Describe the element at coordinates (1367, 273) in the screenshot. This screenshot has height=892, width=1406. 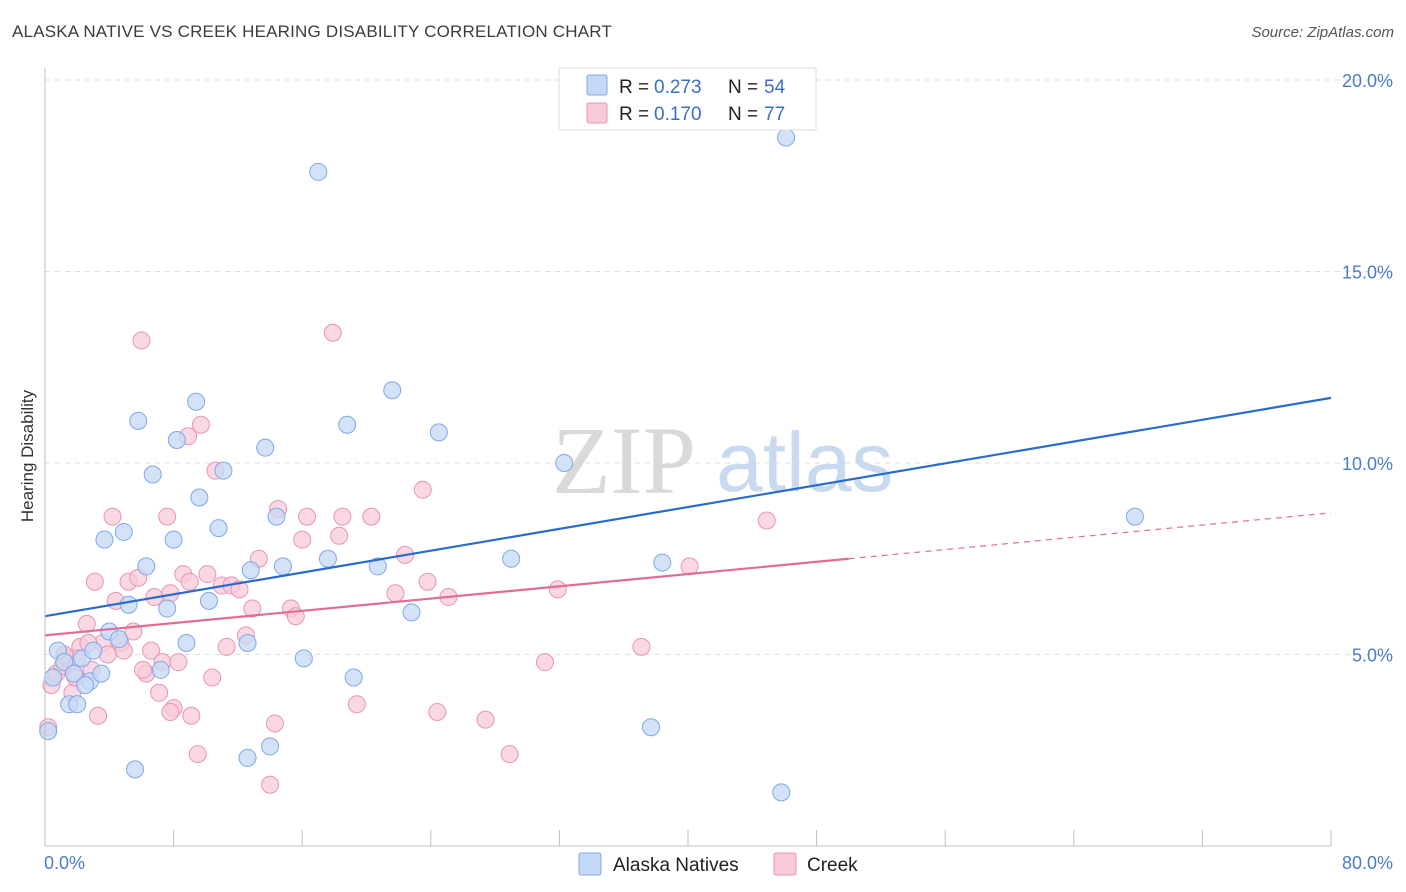
I see `y-tick-label: 15.0%` at that location.